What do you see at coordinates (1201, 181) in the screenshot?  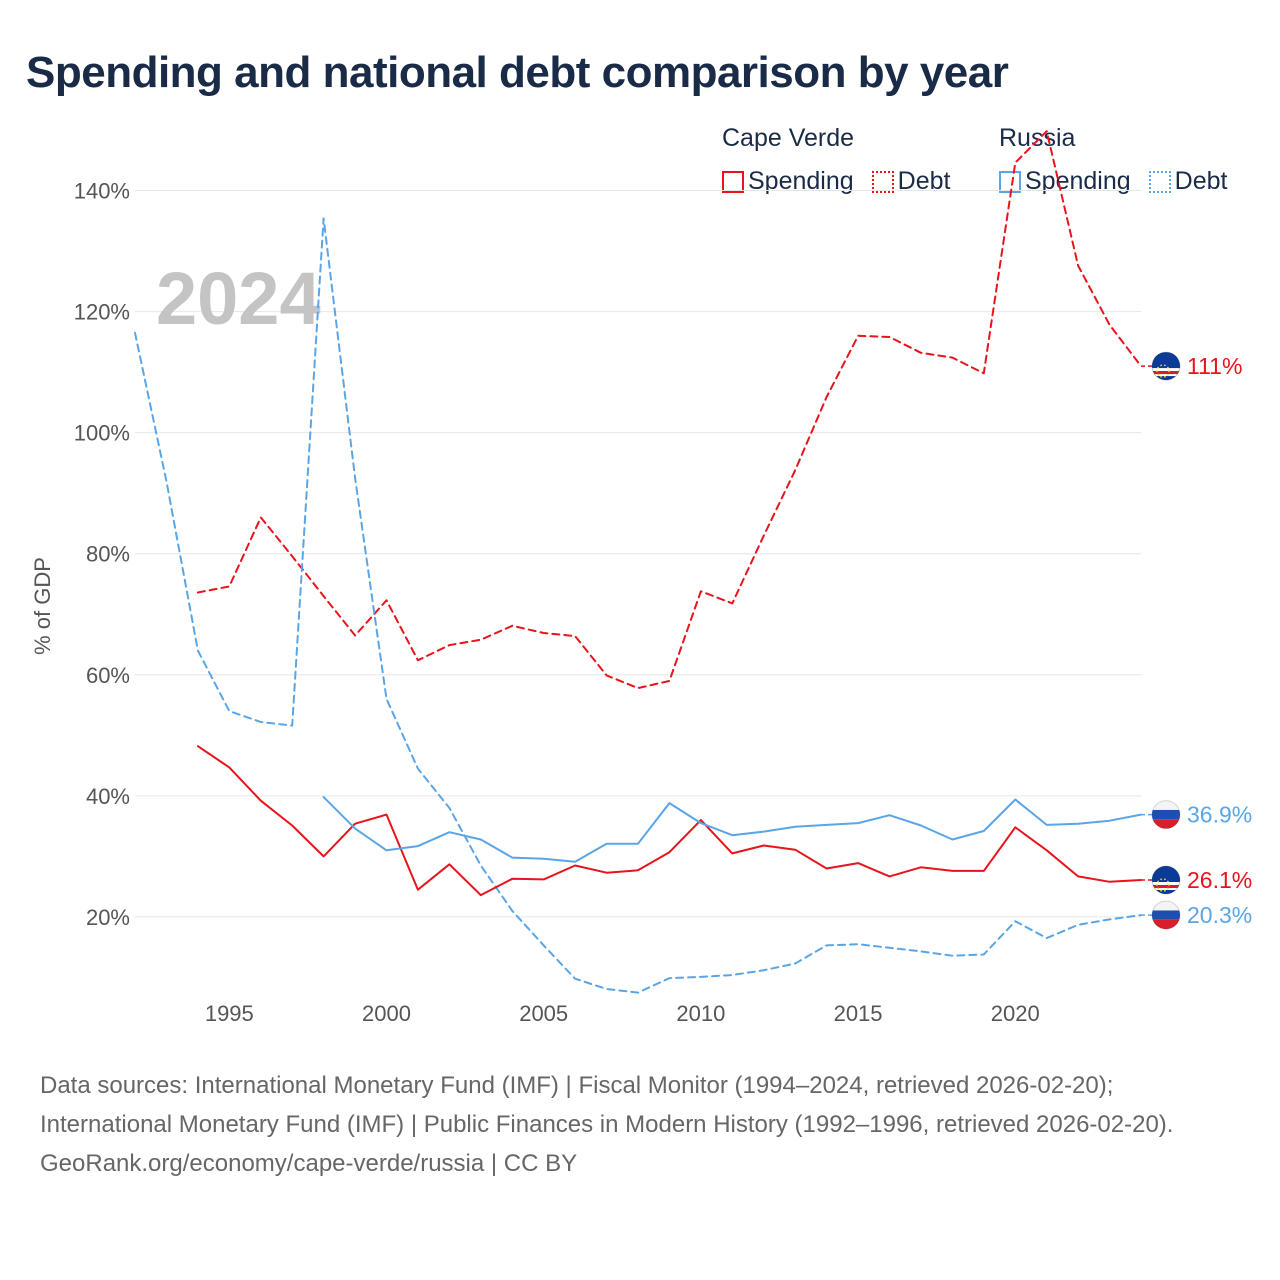 I see `legend-item-label: Debt` at bounding box center [1201, 181].